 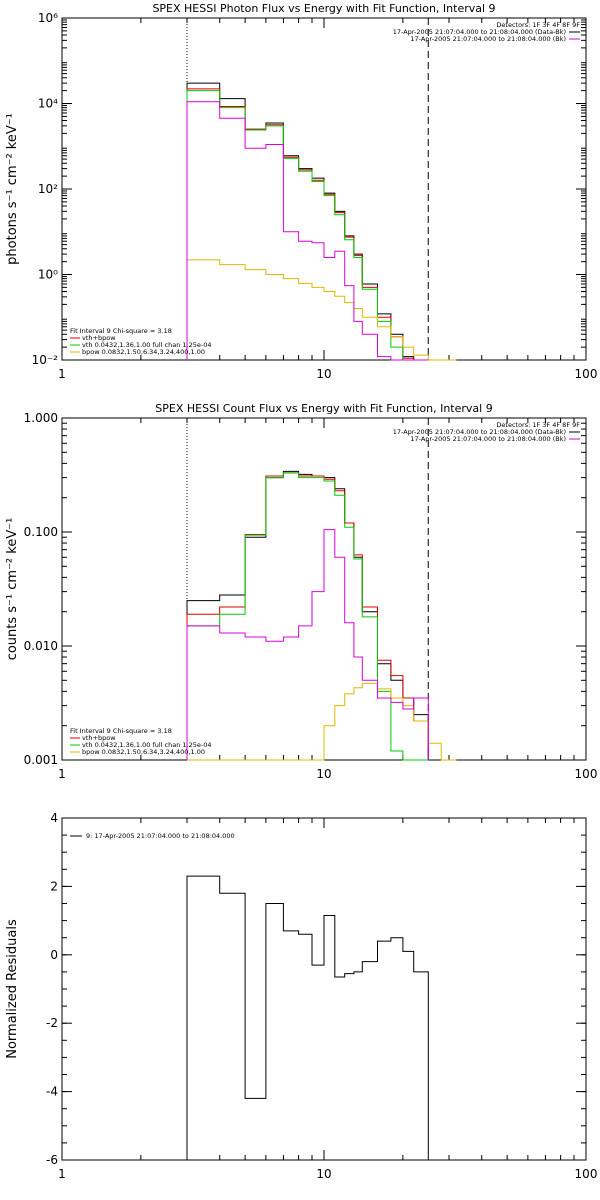 What do you see at coordinates (52, 1092) in the screenshot?
I see `y-tick-label: -4` at bounding box center [52, 1092].